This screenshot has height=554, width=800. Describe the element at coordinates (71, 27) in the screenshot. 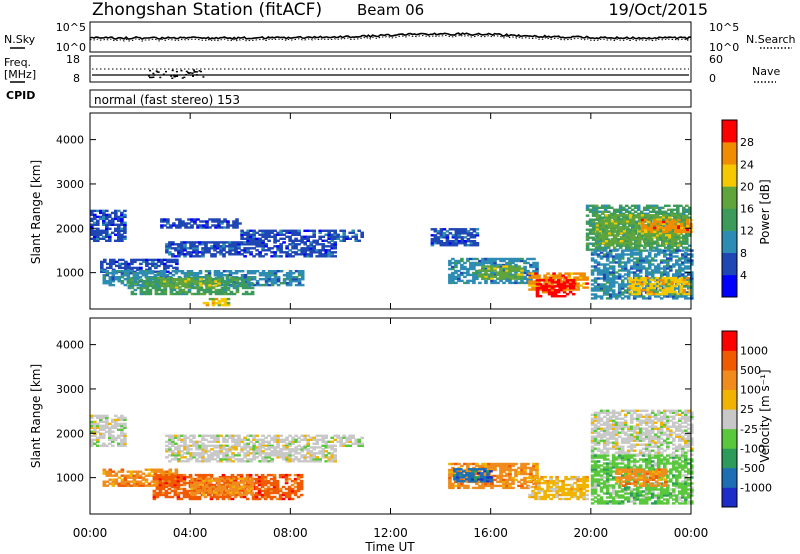

I see `nsky-tick-top: 10^5` at that location.